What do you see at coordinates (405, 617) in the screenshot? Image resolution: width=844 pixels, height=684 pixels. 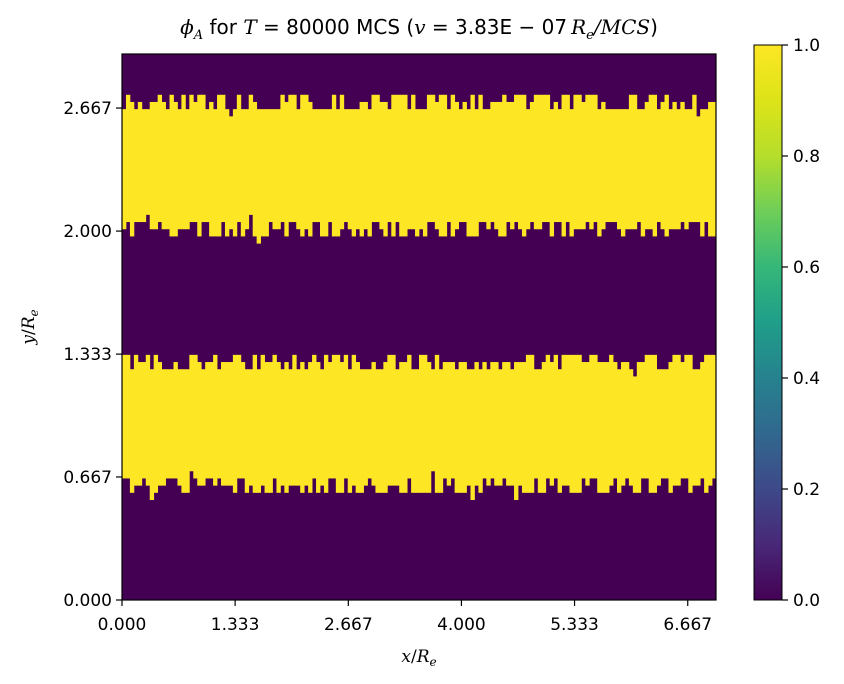 I see `x-axis: 0.000 1.333 2.667 4.000 5.333 6.667` at bounding box center [405, 617].